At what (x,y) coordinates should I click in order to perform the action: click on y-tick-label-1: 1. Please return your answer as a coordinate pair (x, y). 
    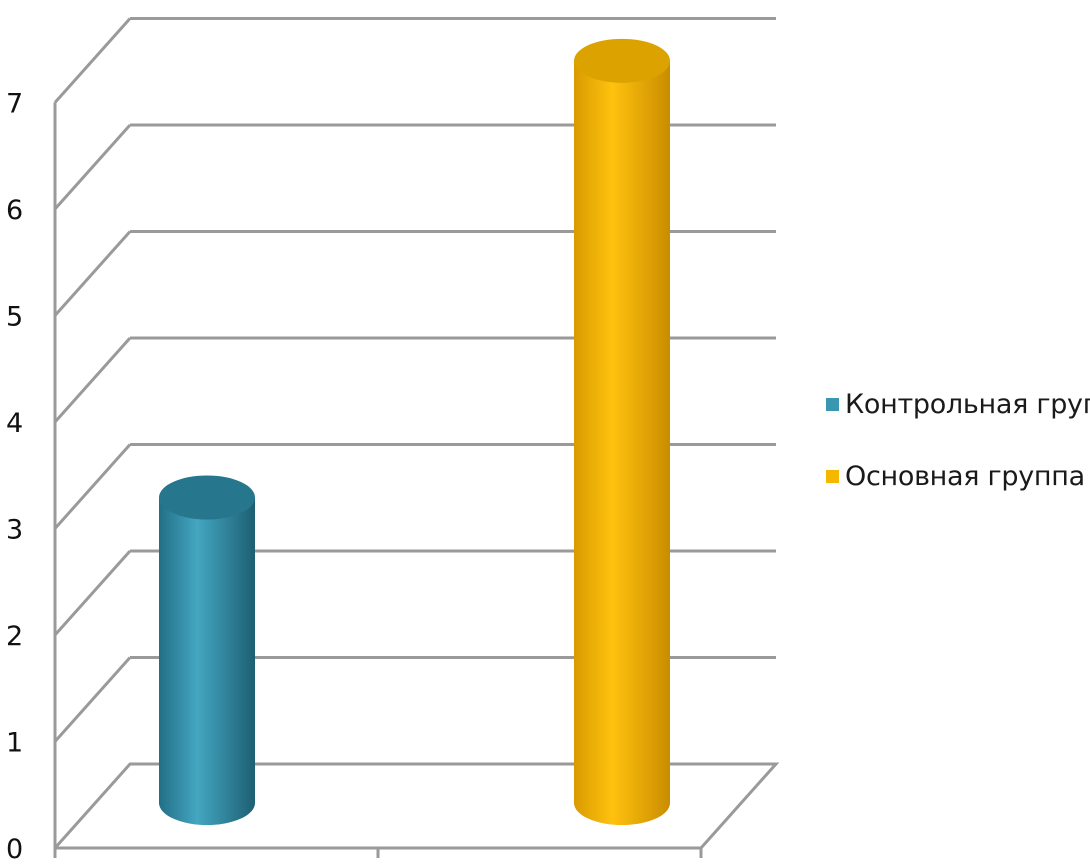
    Looking at the image, I should click on (14, 743).